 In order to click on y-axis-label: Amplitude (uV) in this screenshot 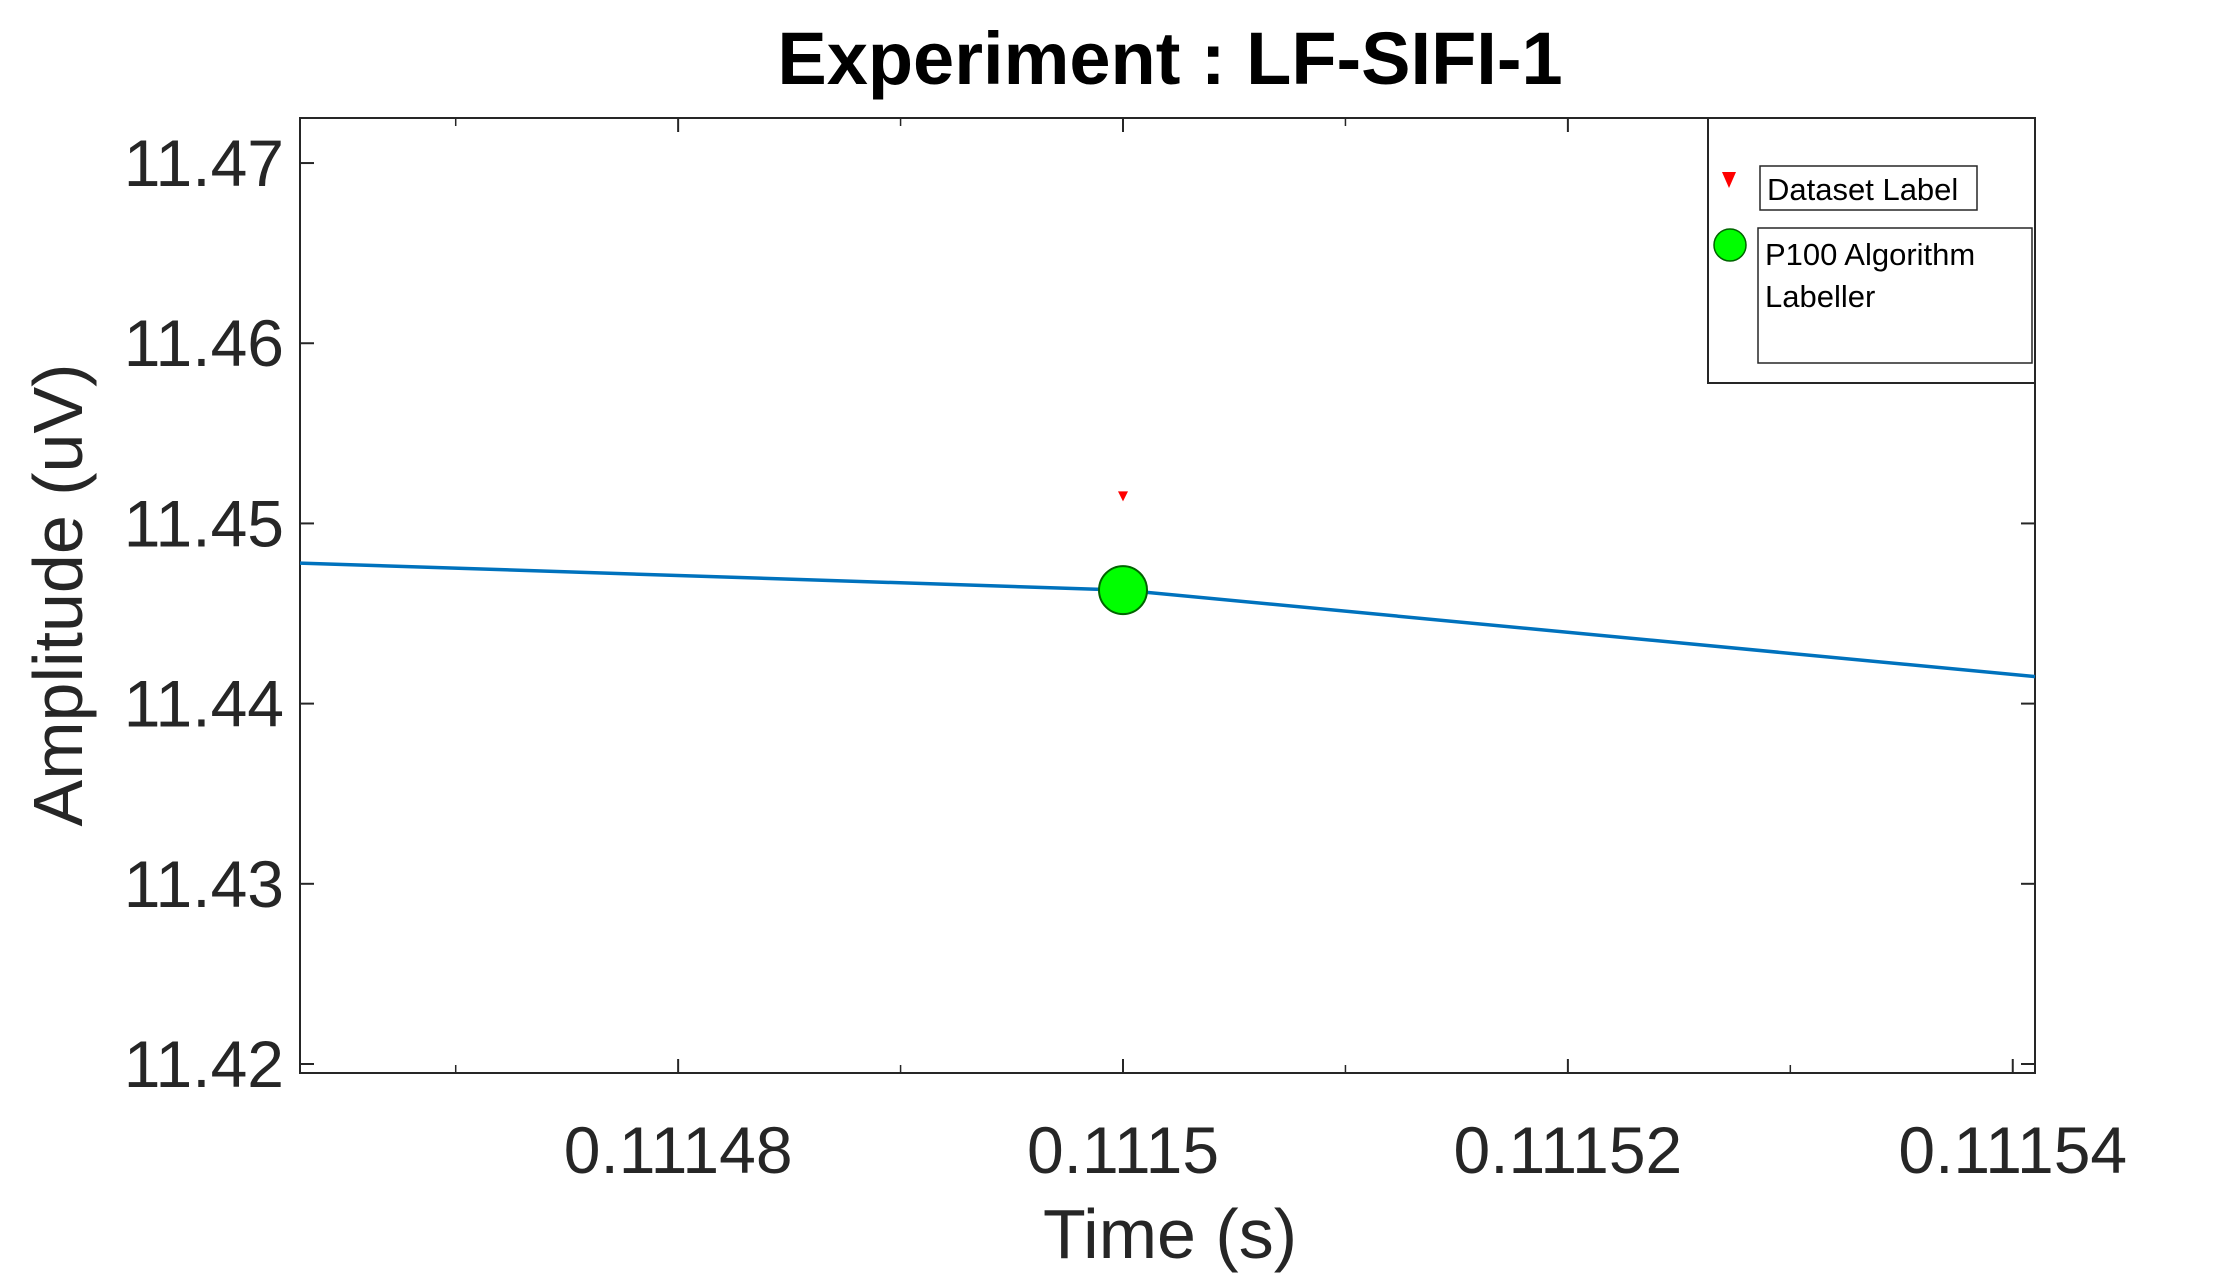, I will do `click(58, 595)`.